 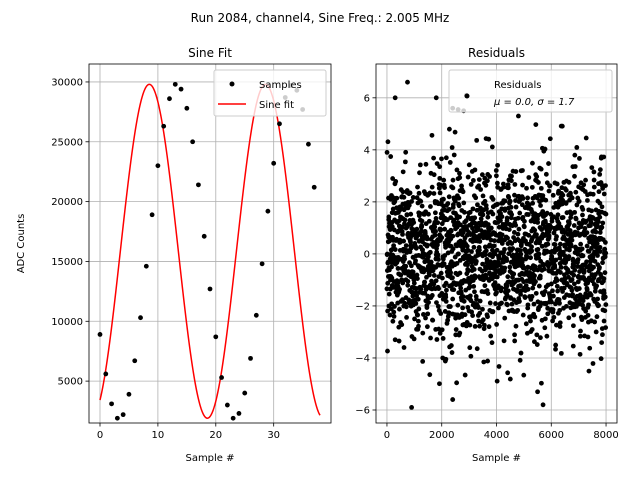 What do you see at coordinates (534, 102) in the screenshot?
I see `legend-residuals-stats: μ = 0.0, σ = 1.7` at bounding box center [534, 102].